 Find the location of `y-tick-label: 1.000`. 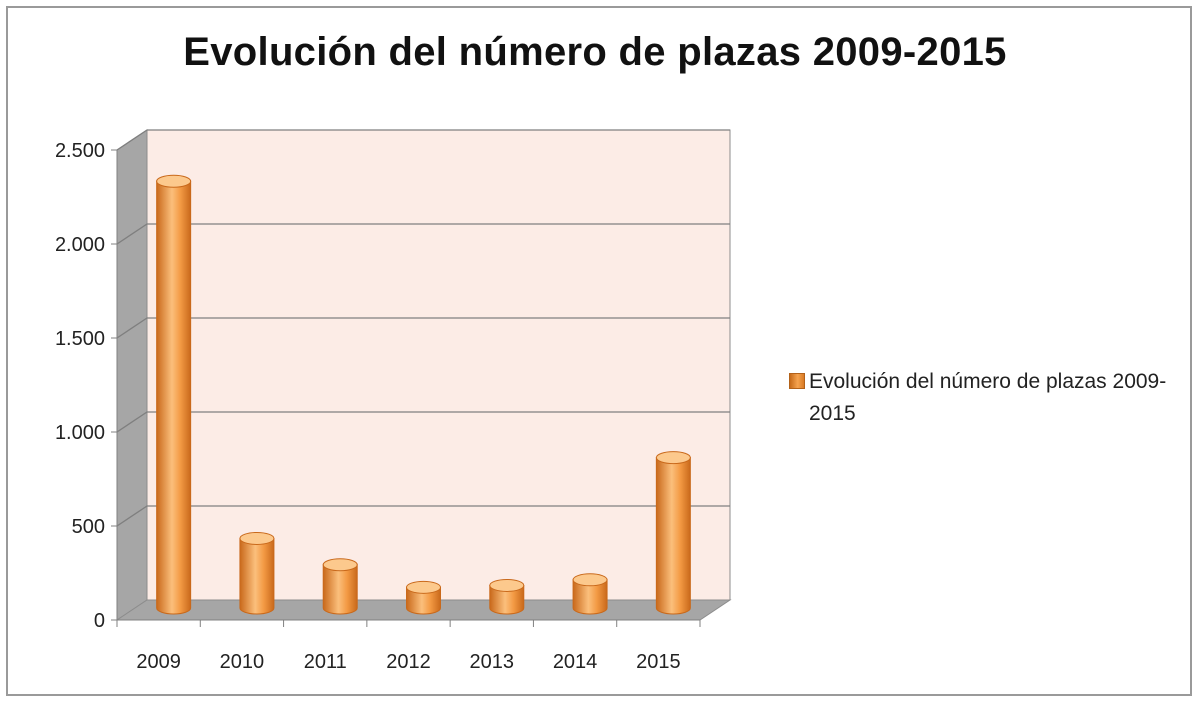

y-tick-label: 1.000 is located at coordinates (80, 433).